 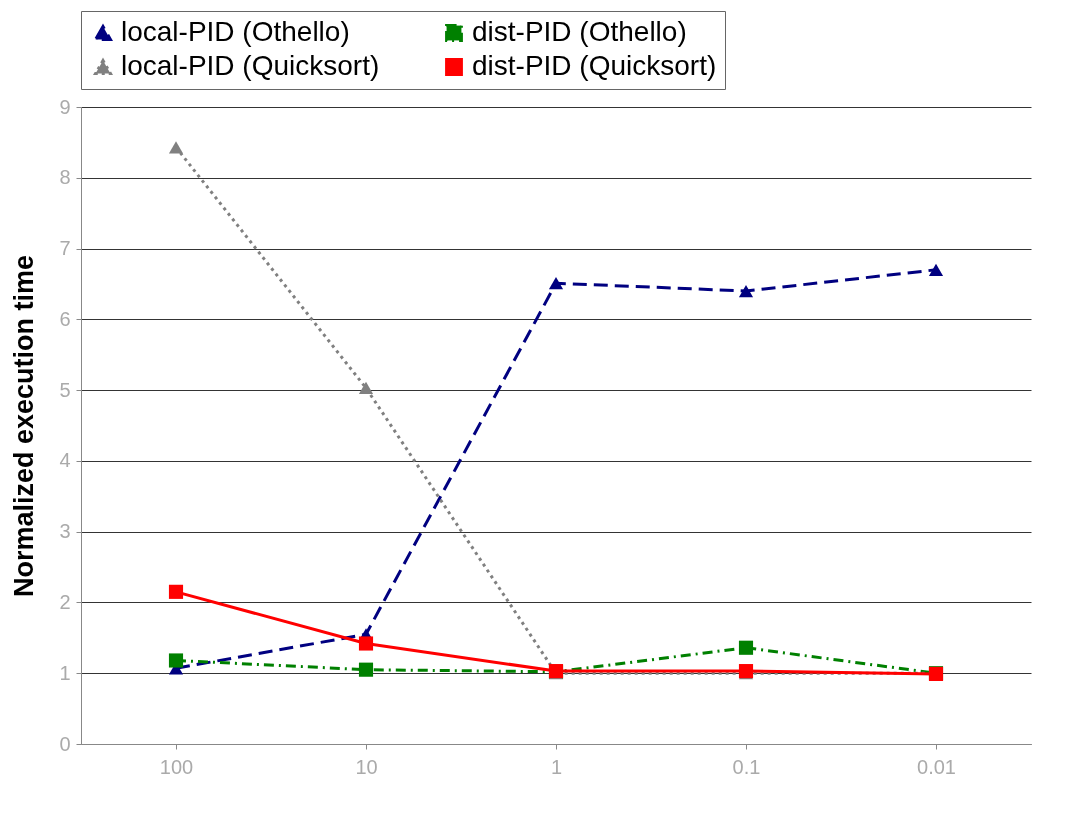 I want to click on y-tick-label: 5, so click(x=65, y=389).